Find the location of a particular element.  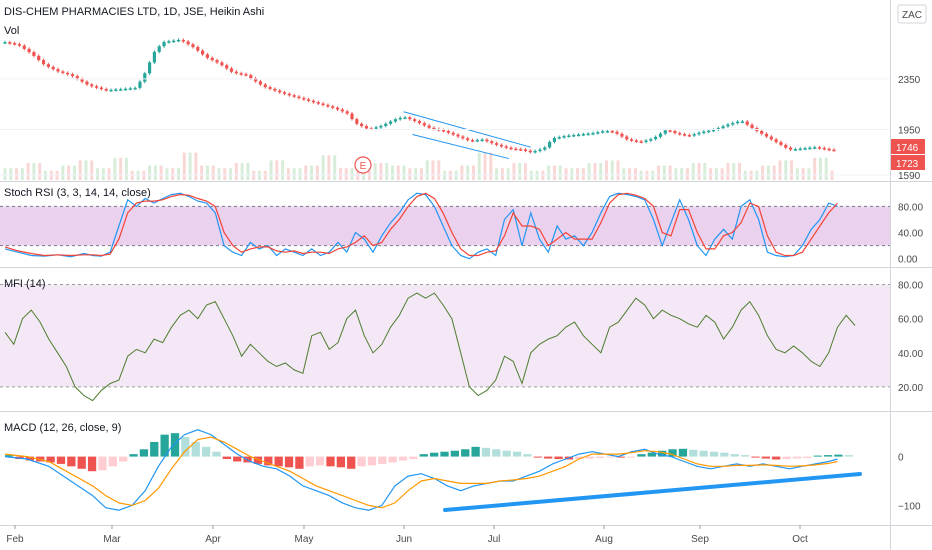

mfi-tick-label: 60.00 is located at coordinates (910, 320).